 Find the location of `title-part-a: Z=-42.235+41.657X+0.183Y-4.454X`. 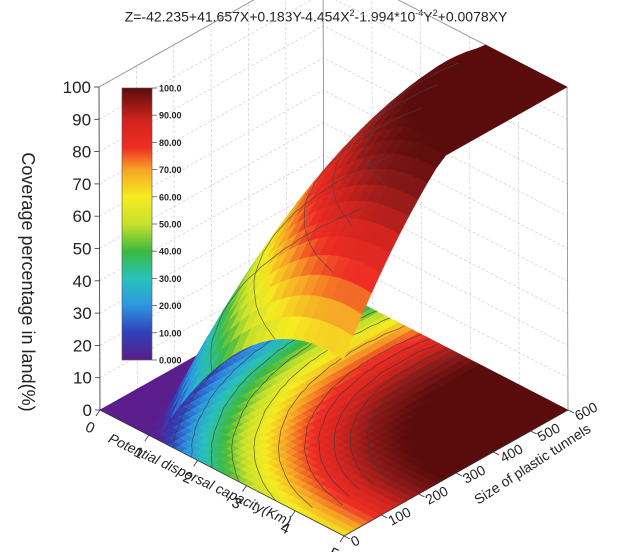

title-part-a: Z=-42.235+41.657X+0.183Y-4.454X is located at coordinates (237, 16).